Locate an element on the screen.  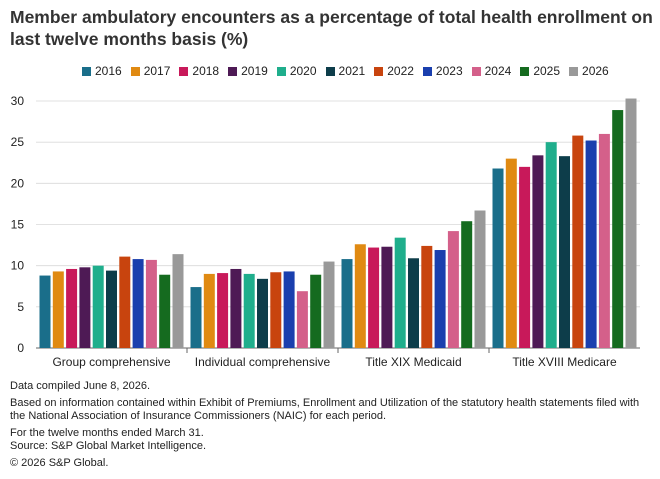
legend-label: 2025 is located at coordinates (547, 71).